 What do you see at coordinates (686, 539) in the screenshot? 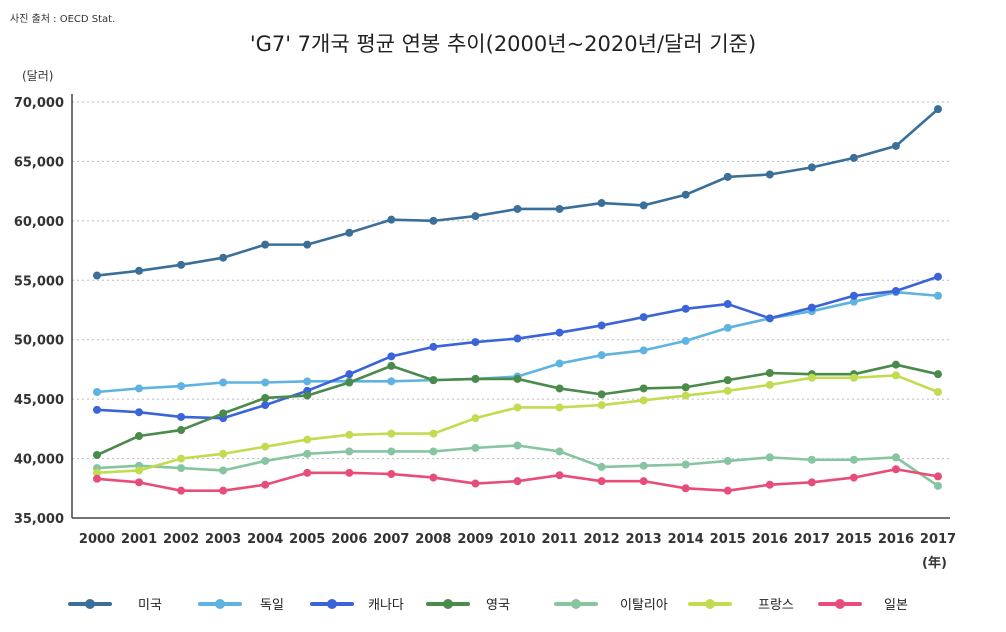
I see `x-tick-label: 2014` at bounding box center [686, 539].